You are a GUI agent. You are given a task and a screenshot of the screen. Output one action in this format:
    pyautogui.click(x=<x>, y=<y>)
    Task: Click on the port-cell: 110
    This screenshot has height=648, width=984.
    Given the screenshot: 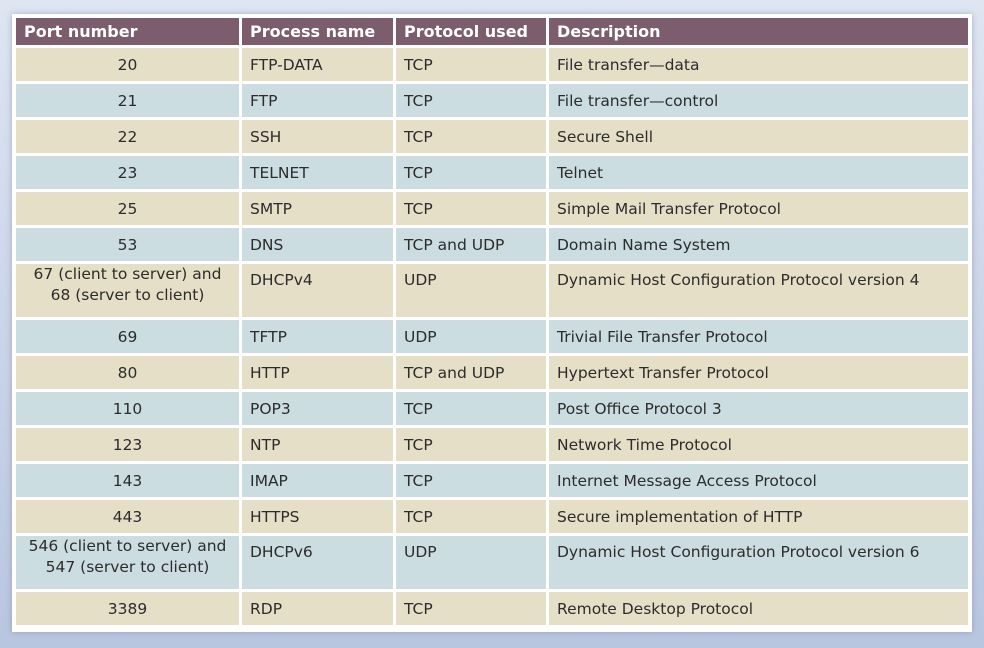 What is the action you would take?
    pyautogui.click(x=129, y=410)
    